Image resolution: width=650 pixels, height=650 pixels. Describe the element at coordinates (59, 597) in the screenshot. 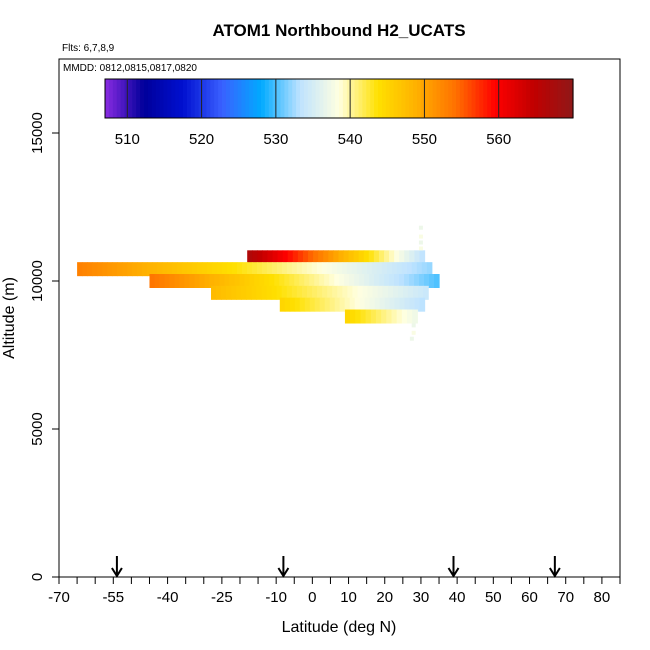

I see `x-tick-label: -70` at that location.